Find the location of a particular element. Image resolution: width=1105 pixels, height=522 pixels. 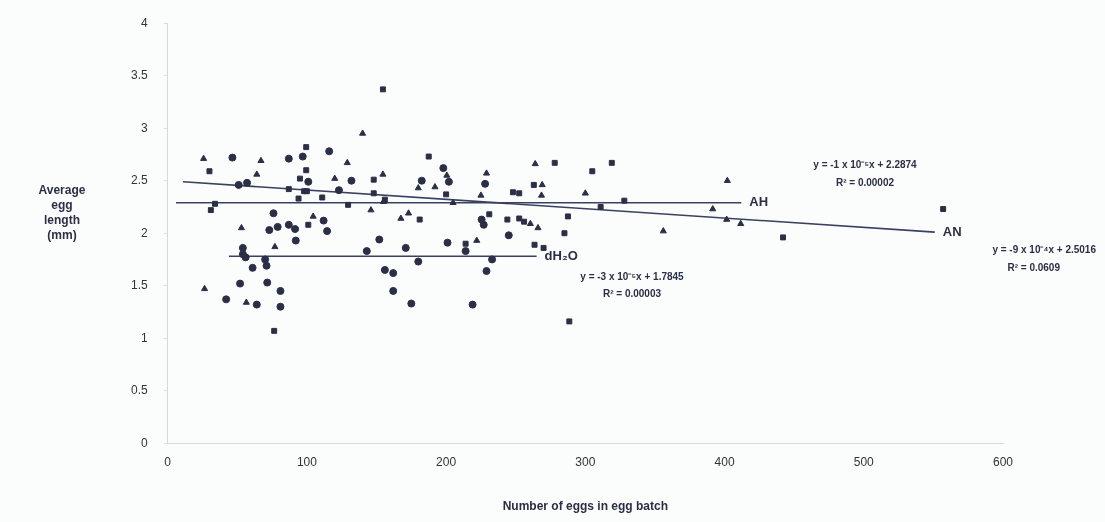

x-tick-label: 600 is located at coordinates (1003, 461).